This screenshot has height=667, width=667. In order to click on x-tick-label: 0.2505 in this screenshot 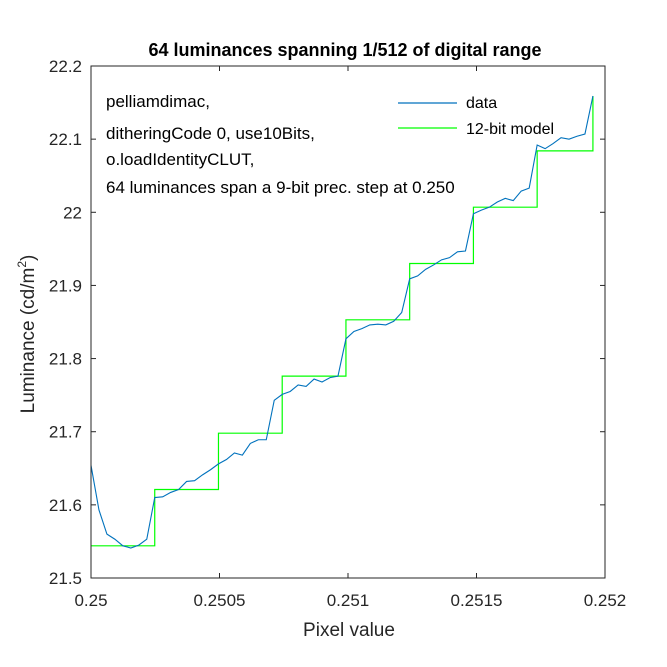, I will do `click(220, 600)`.